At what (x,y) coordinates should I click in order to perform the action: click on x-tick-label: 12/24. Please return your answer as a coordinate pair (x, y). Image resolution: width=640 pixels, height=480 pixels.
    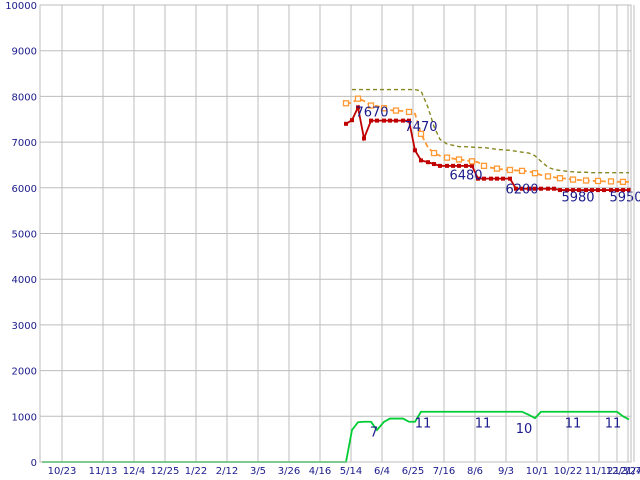
    Looking at the image, I should click on (627, 471).